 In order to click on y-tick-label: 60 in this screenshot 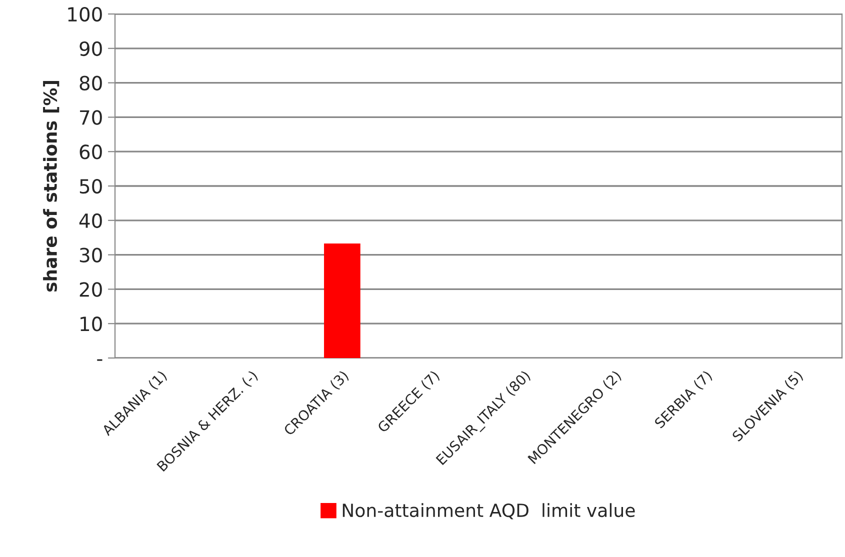, I will do `click(91, 152)`.